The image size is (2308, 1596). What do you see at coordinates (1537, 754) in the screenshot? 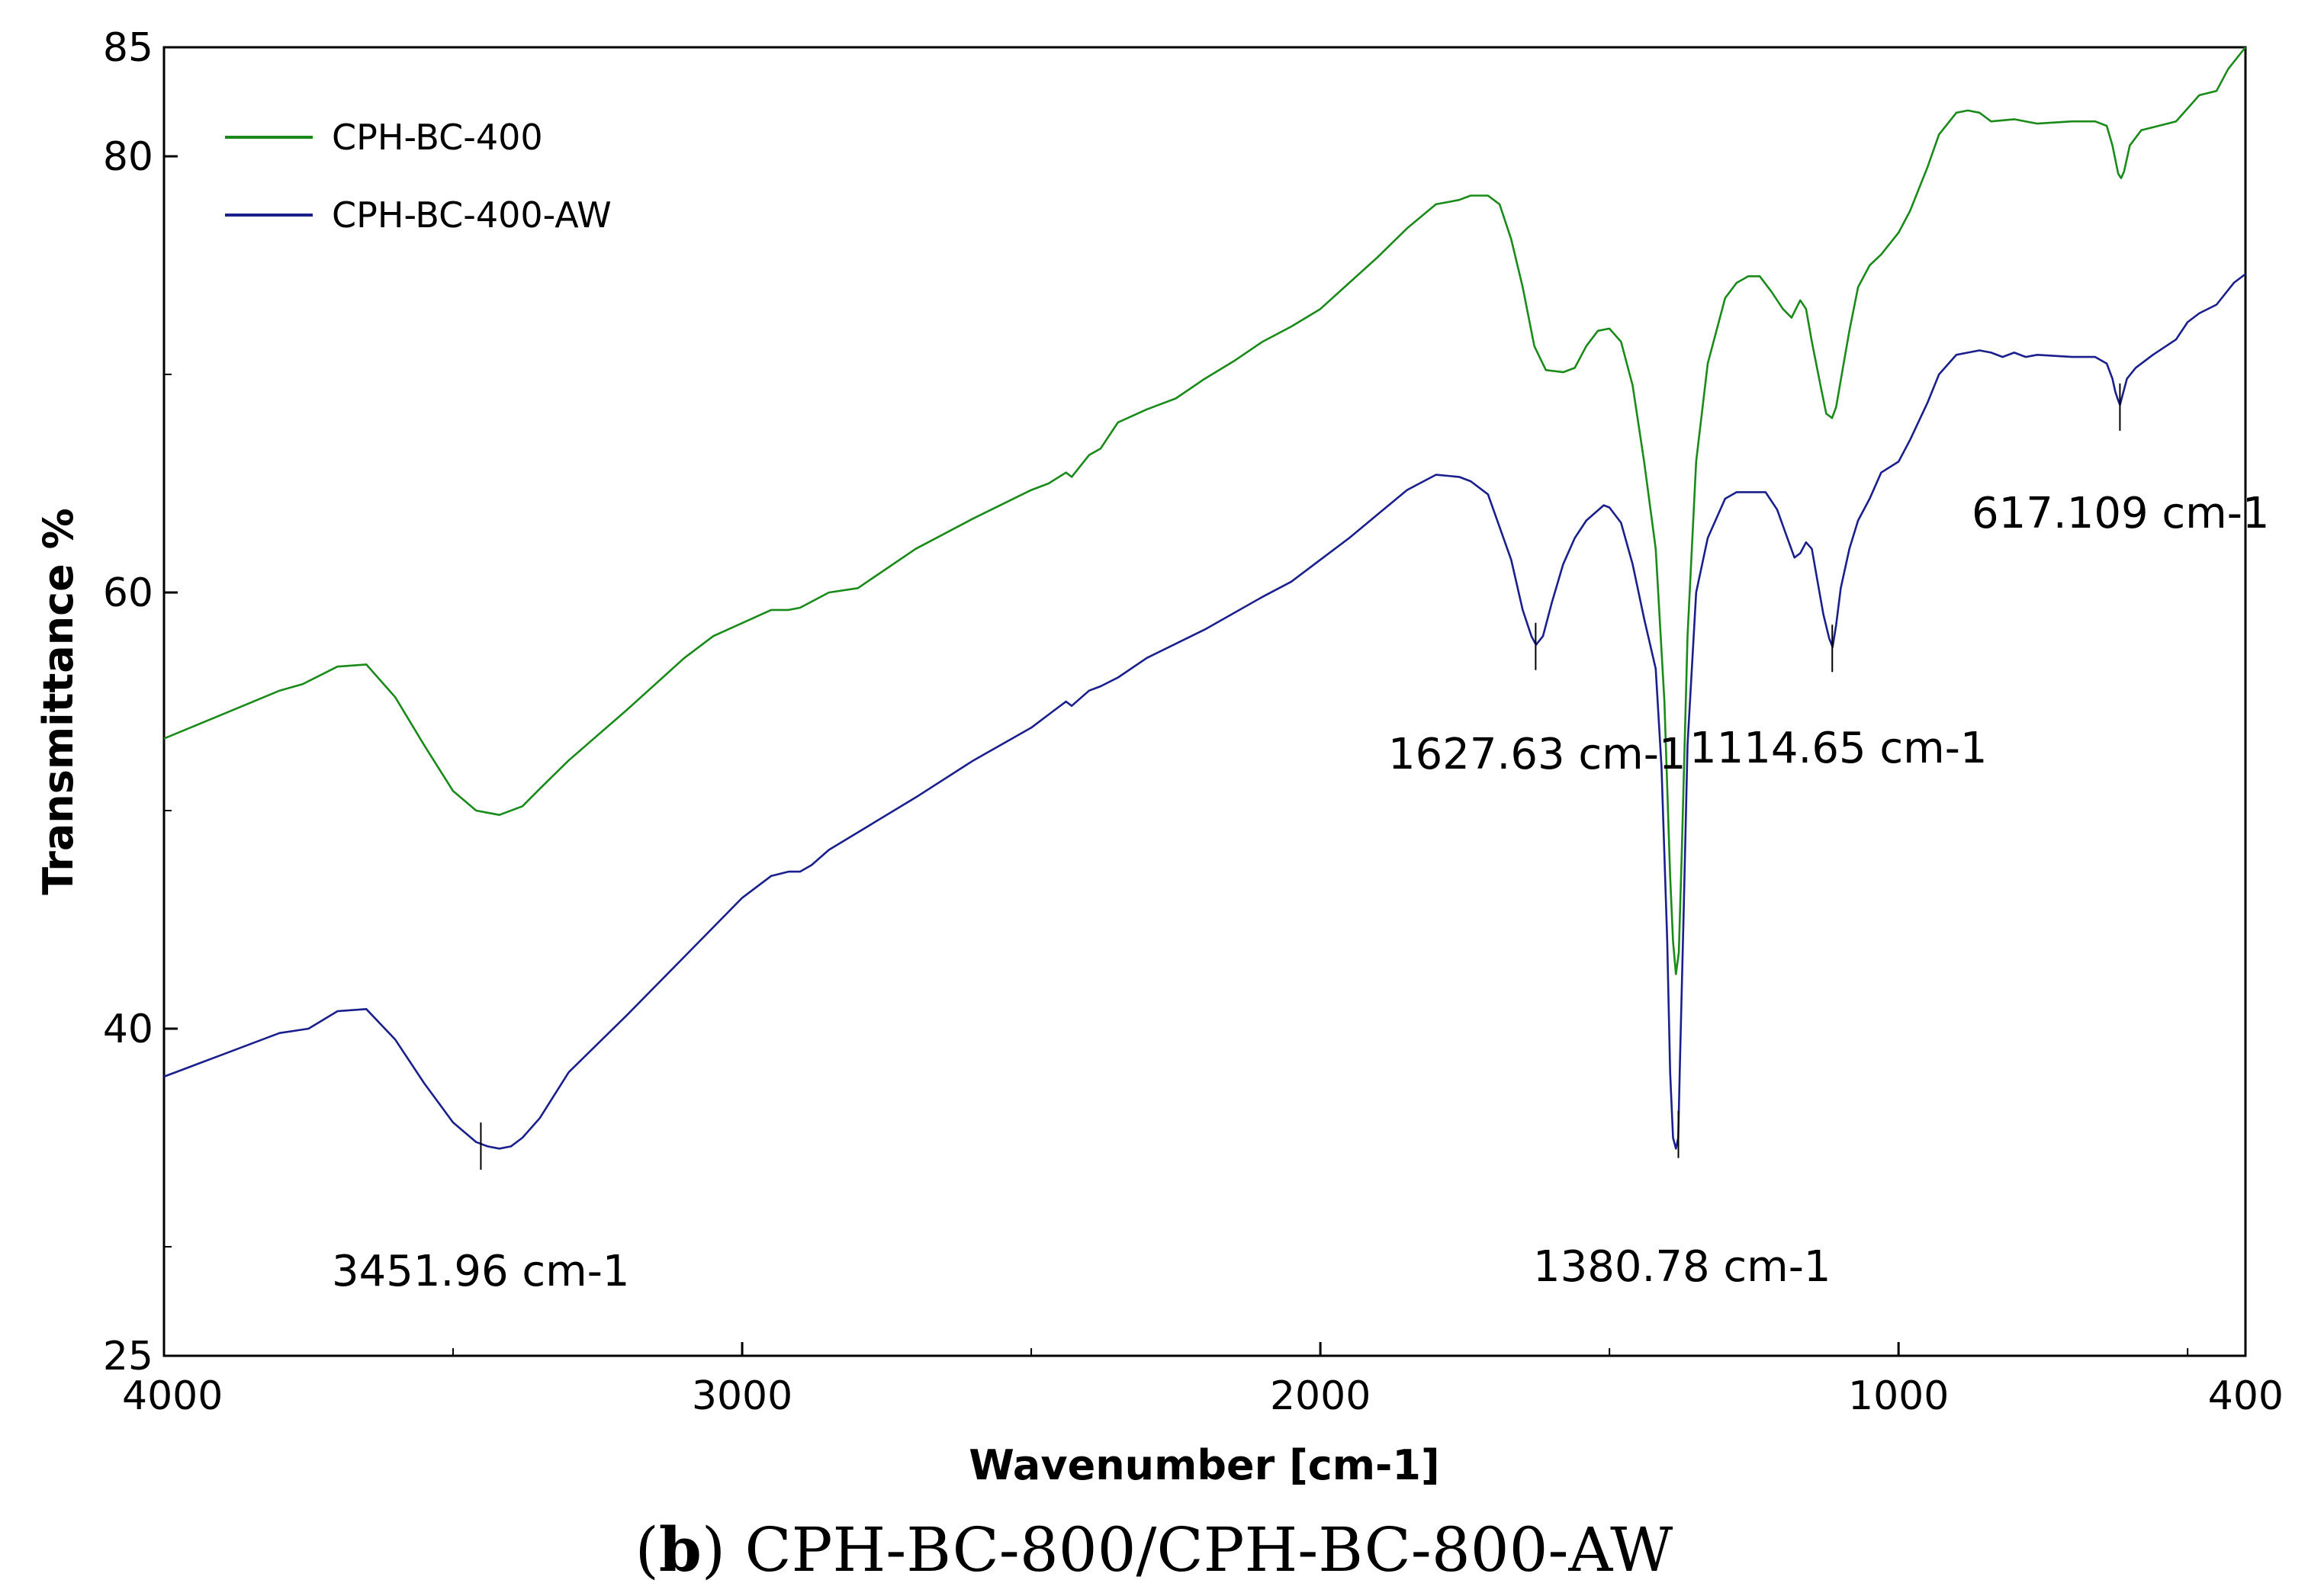
I see `peak-label-1627: 1627.63 cm-1` at bounding box center [1537, 754].